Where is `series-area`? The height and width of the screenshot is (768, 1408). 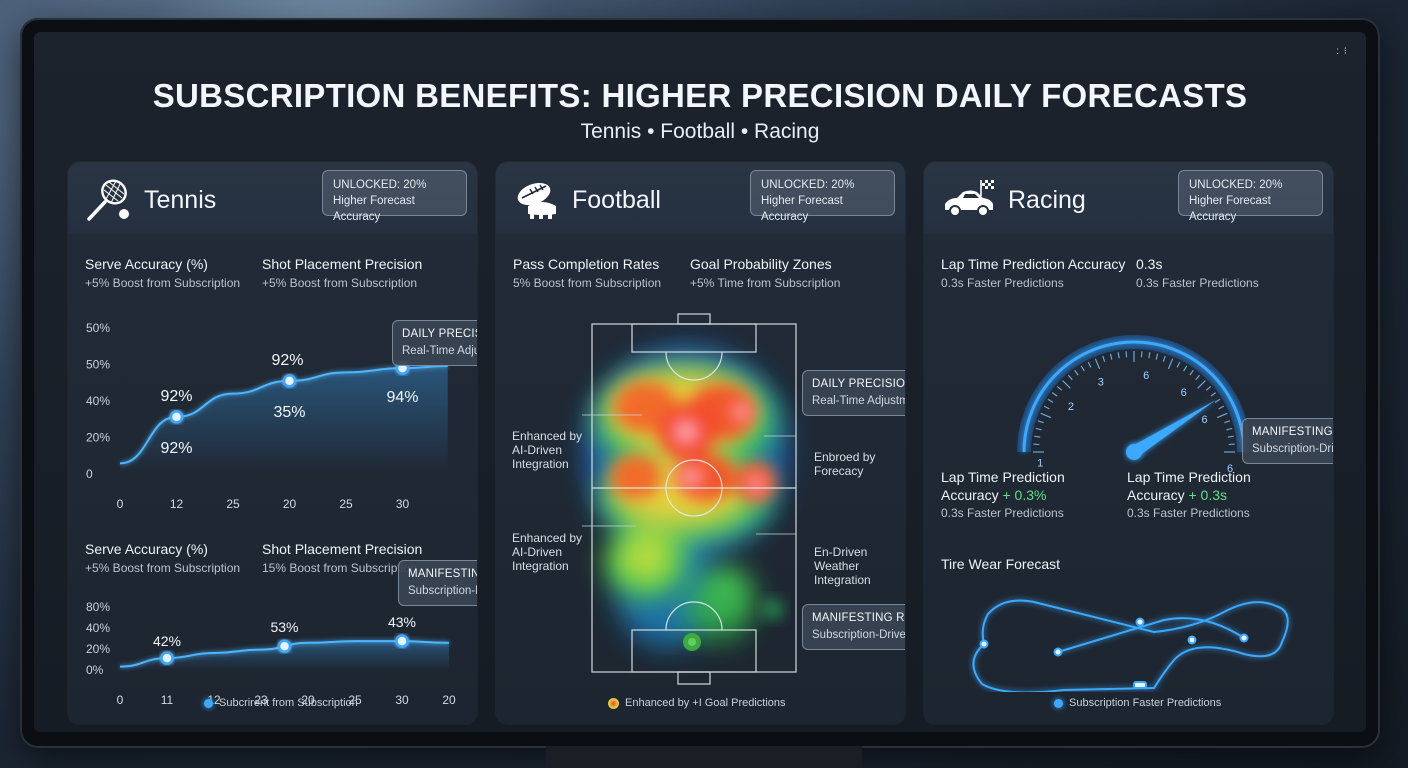
series-area is located at coordinates (284, 420).